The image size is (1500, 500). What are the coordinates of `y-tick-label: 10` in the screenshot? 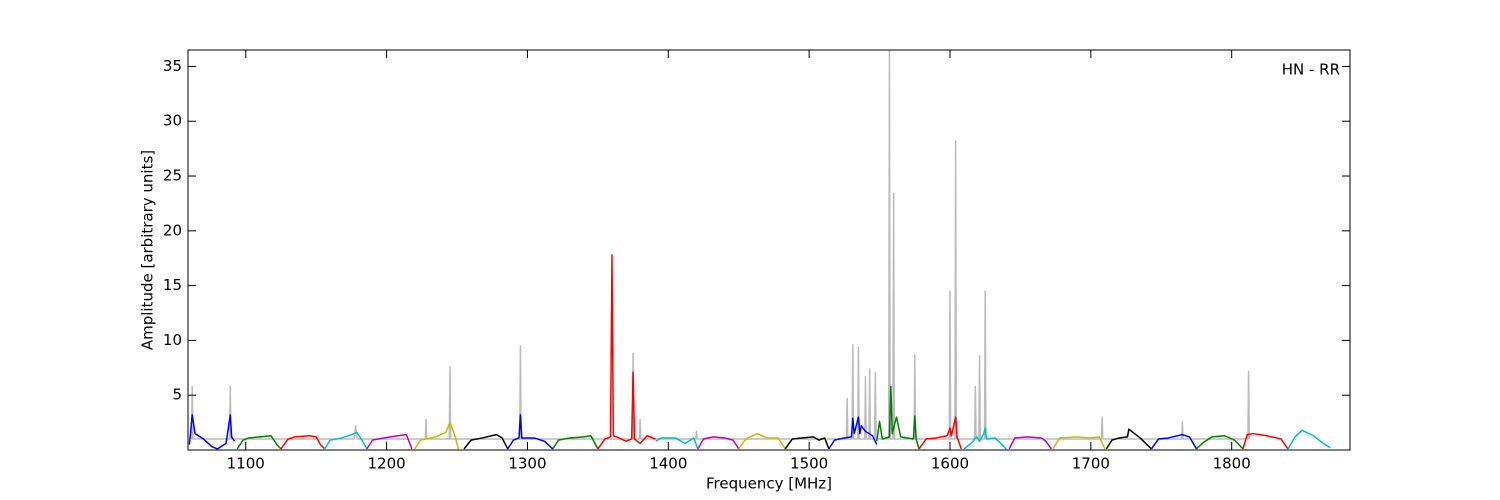 It's located at (172, 340).